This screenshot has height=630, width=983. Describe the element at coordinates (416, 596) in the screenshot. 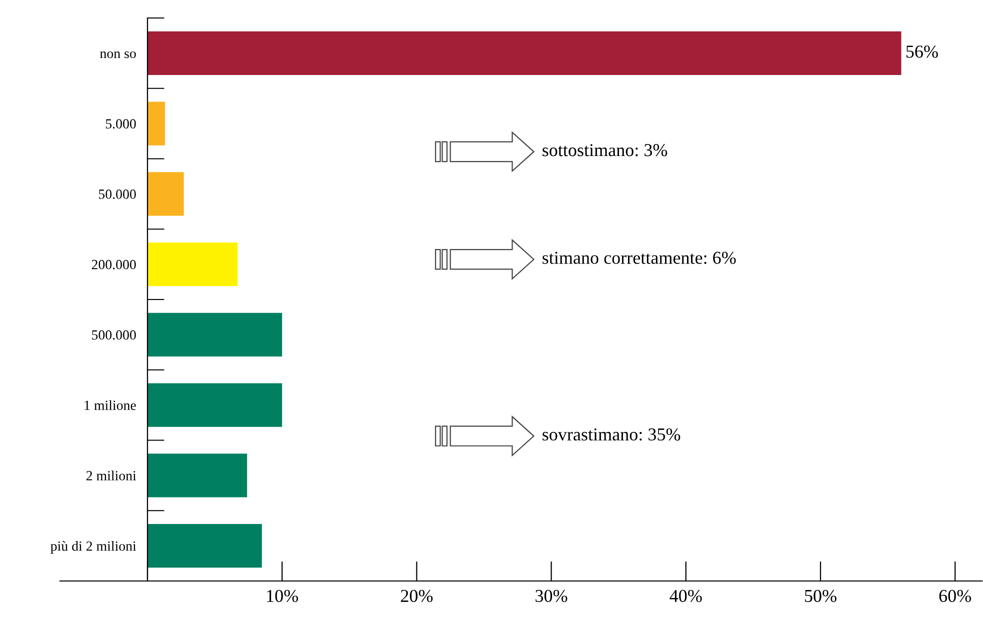

I see `x-tick-label: 20%` at that location.